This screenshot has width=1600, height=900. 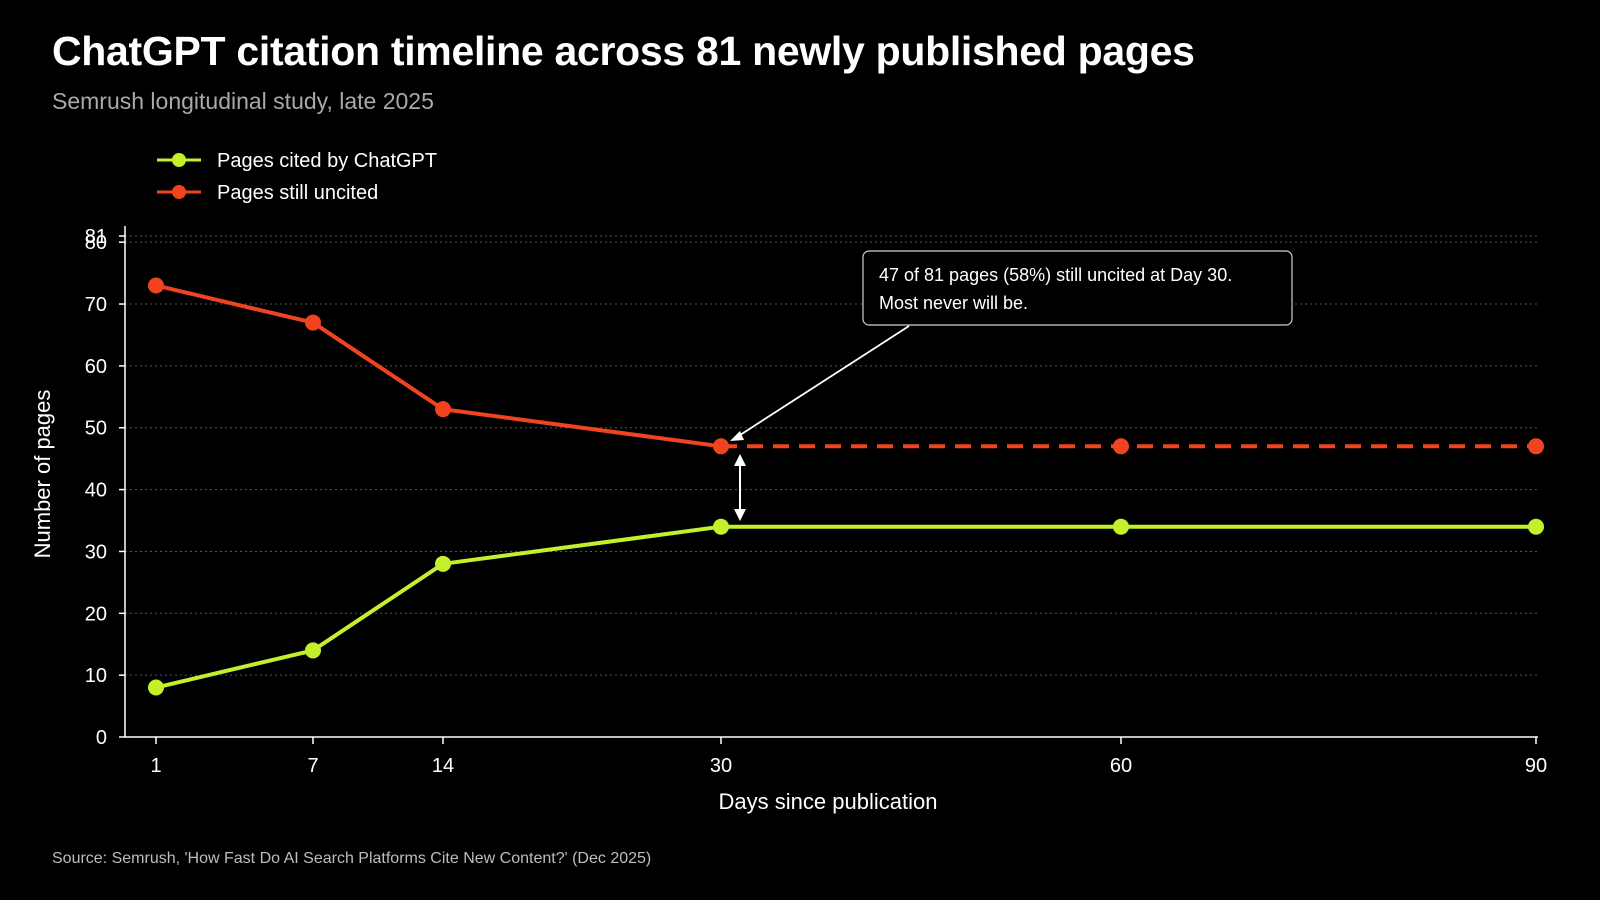 What do you see at coordinates (327, 161) in the screenshot?
I see `legend-label-cited: Pages cited by ChatGPT` at bounding box center [327, 161].